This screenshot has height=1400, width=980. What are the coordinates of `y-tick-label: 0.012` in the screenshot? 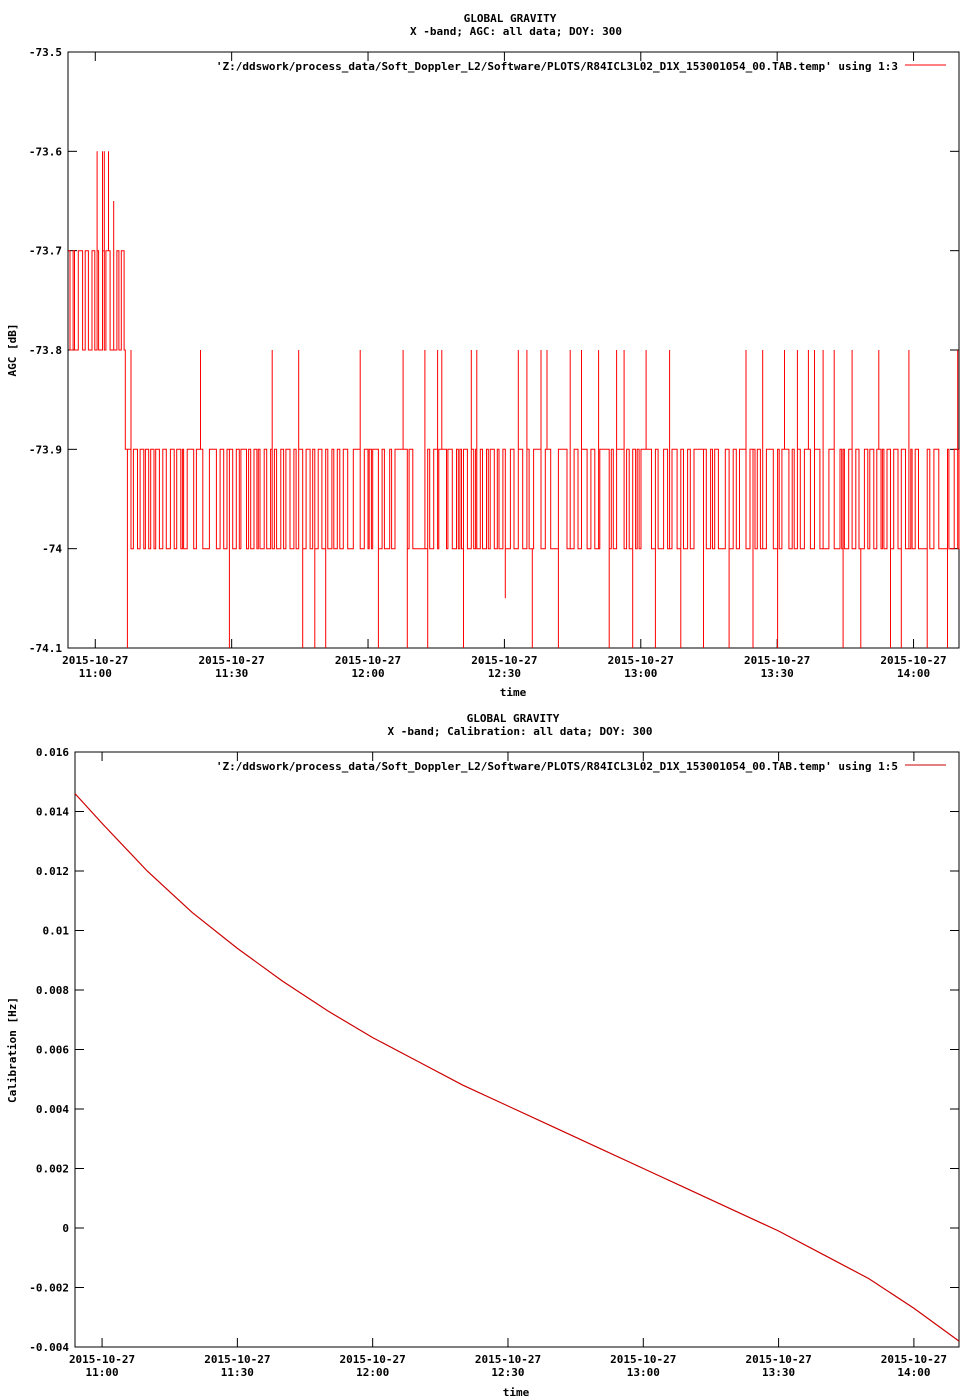 It's located at (52, 871).